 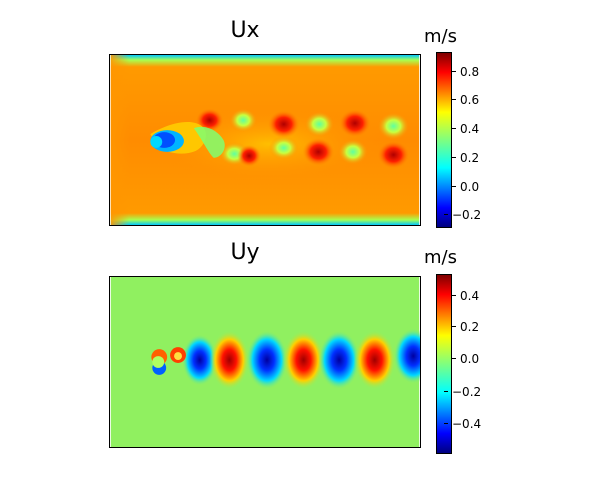 I want to click on ux-tick-label: 0.0, so click(x=465, y=187).